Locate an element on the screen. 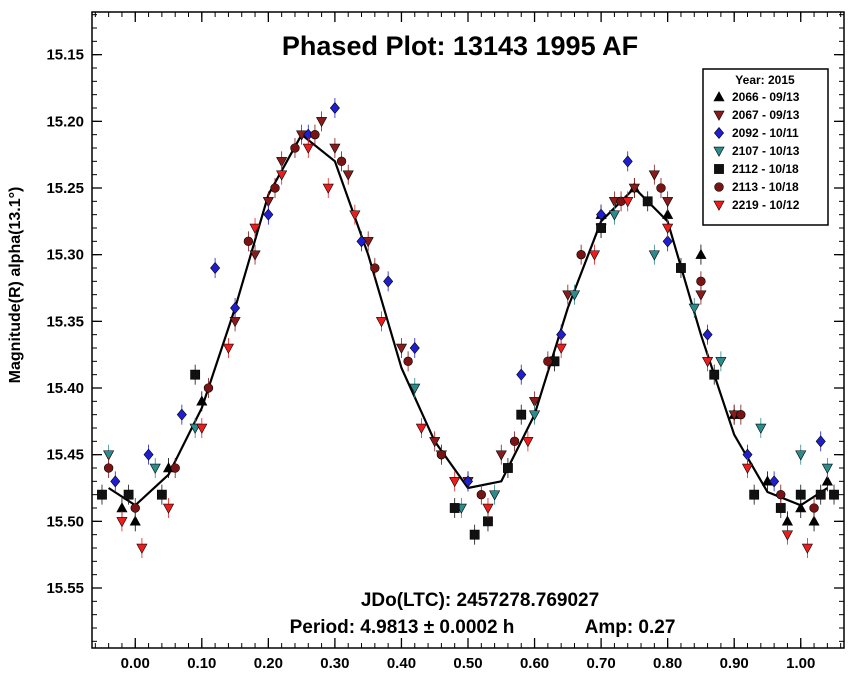 The height and width of the screenshot is (676, 856). amplitude-label: Amp: 0.27 is located at coordinates (630, 627).